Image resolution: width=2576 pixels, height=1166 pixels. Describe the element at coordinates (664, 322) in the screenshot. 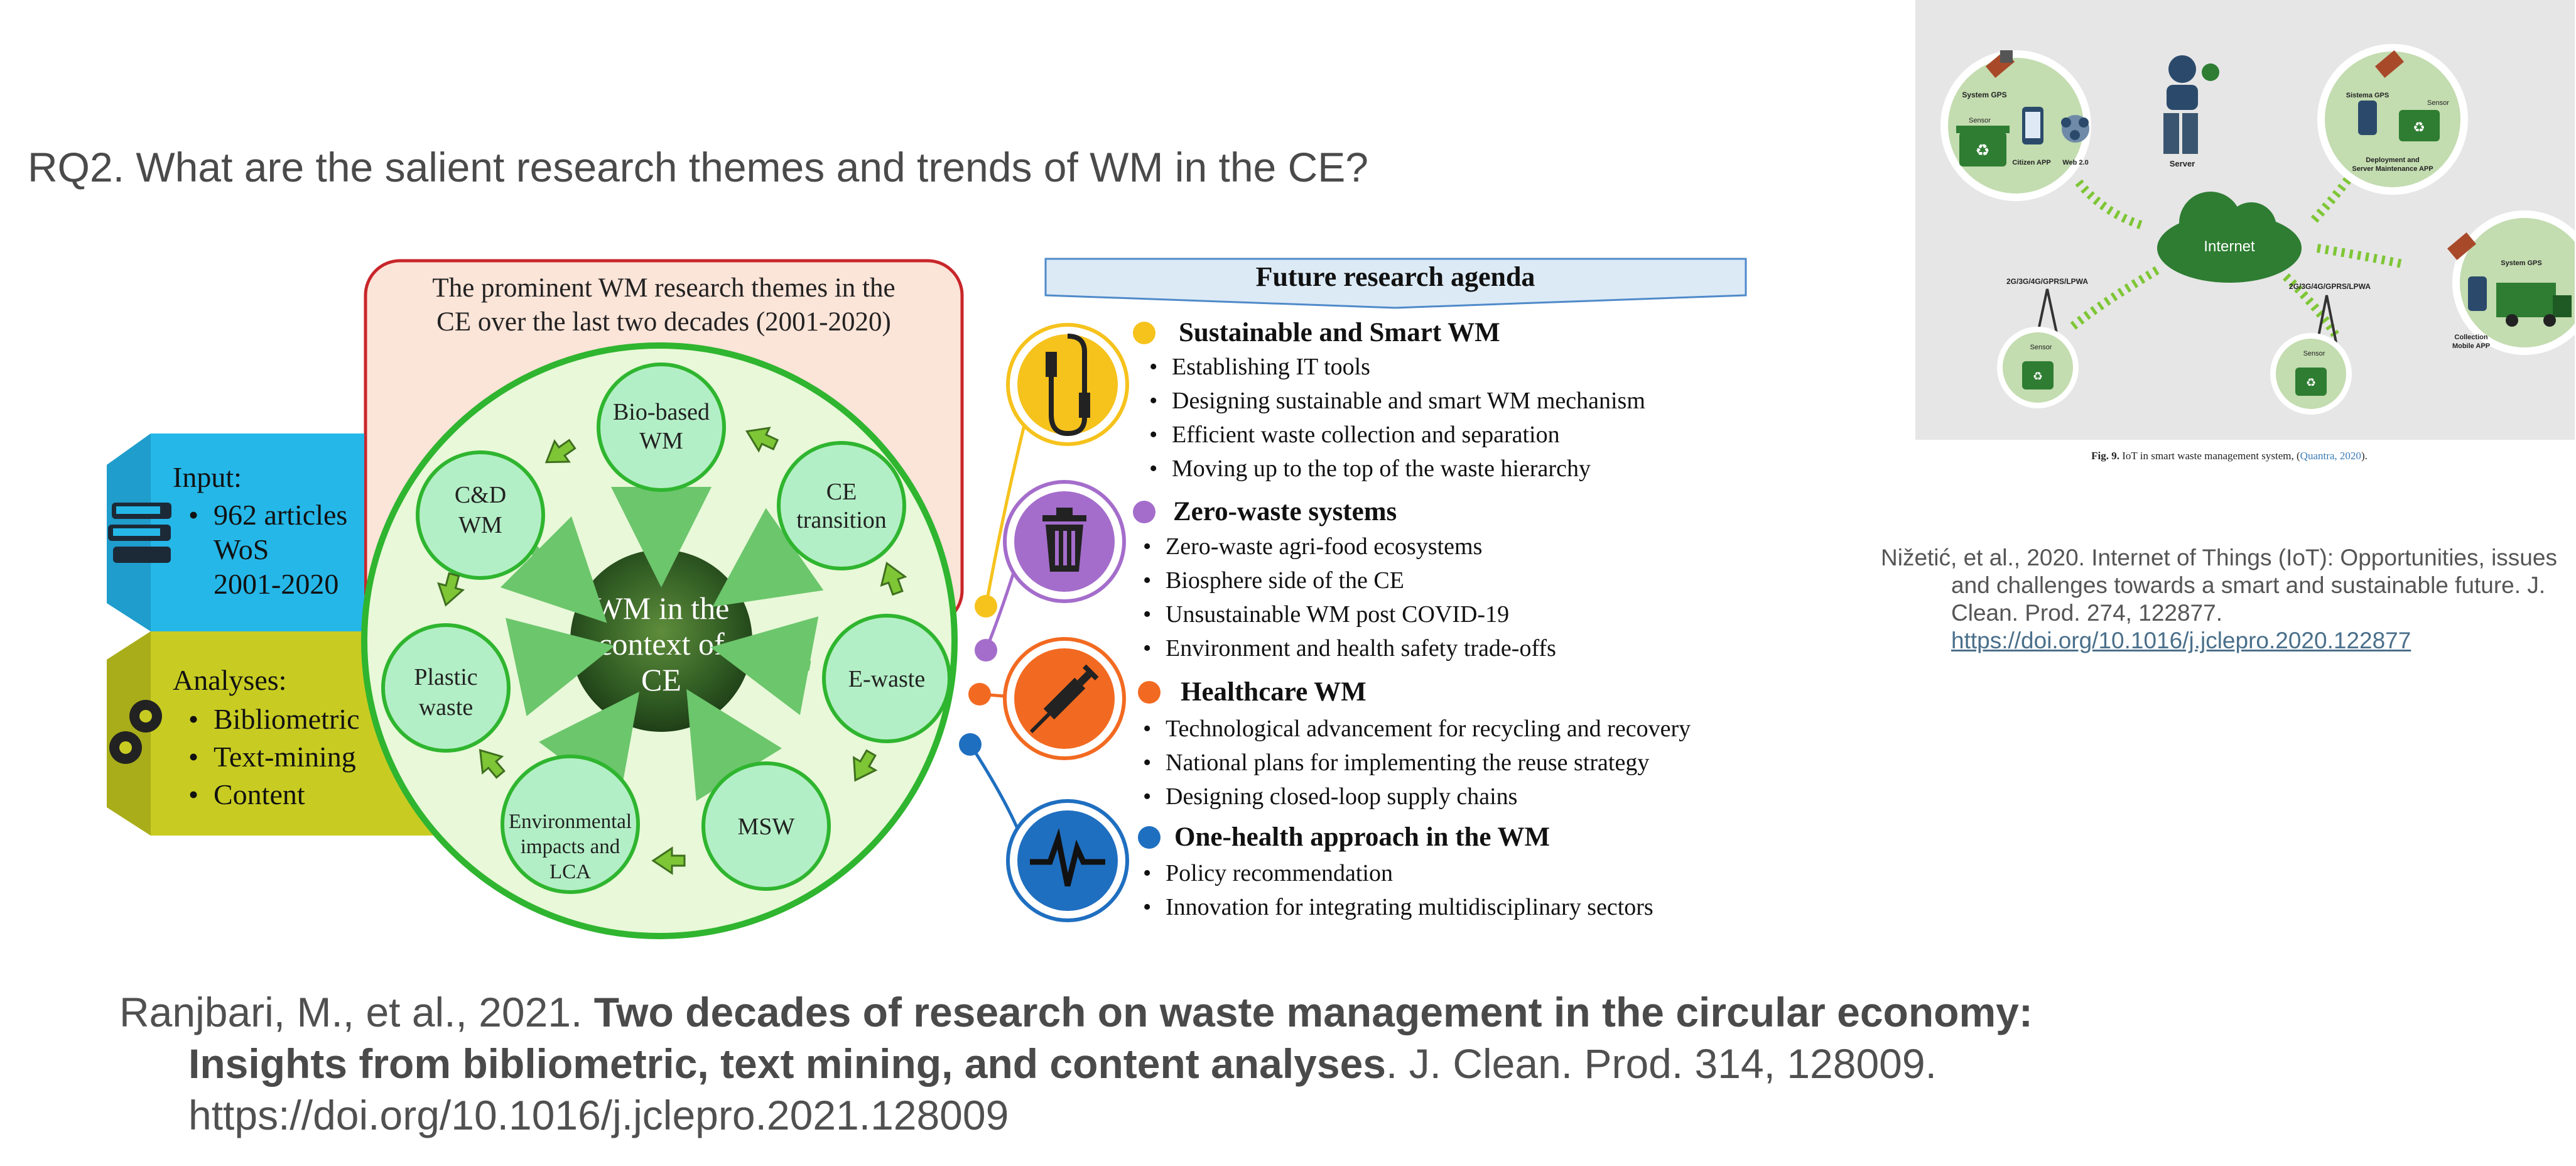

I see `themes-box-title-2: CE over the last two decades (2001-2020)` at that location.